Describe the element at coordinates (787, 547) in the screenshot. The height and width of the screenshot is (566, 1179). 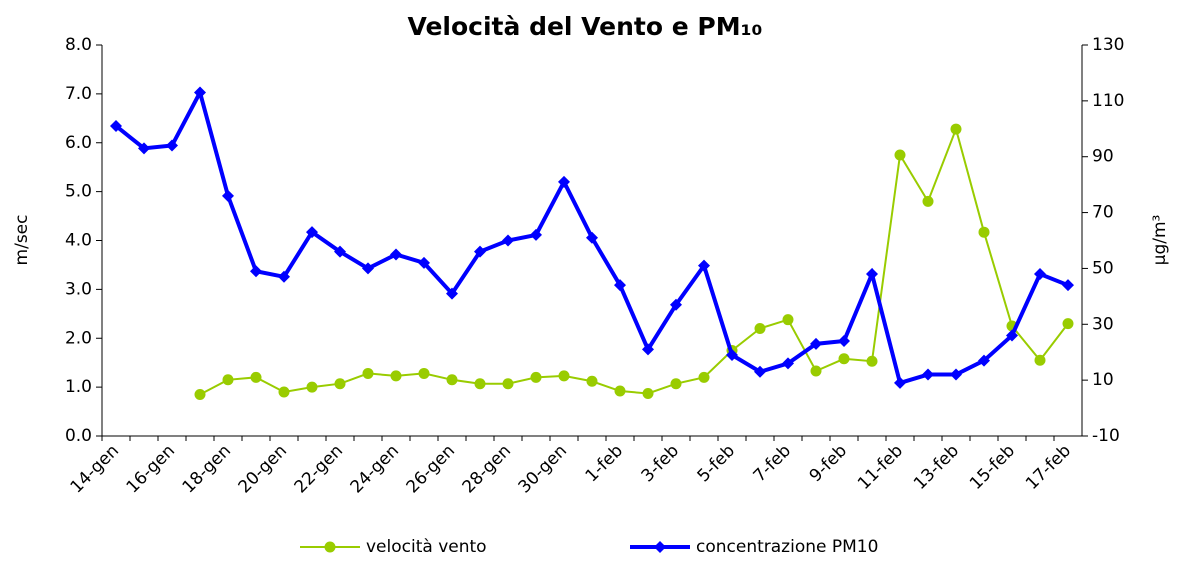
I see `legend-label: concentrazione PM10` at that location.